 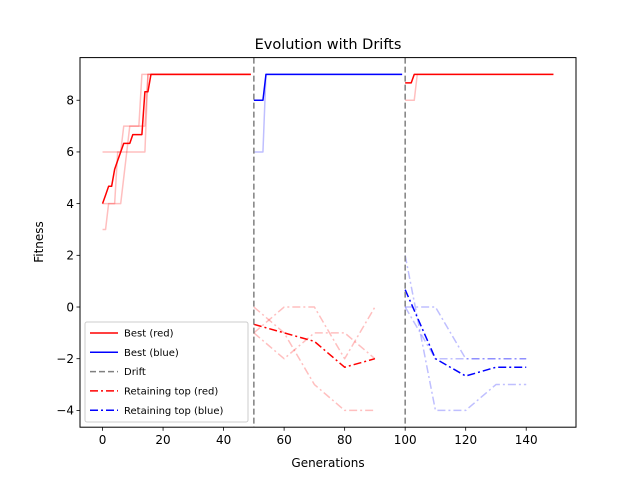 I want to click on legend-box, so click(x=166, y=372).